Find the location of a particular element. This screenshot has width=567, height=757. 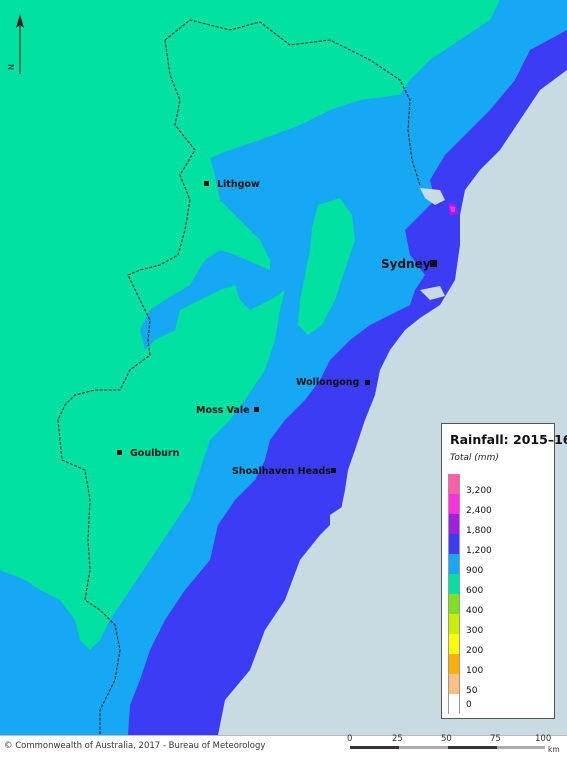

legend-item: 2,400 is located at coordinates (498, 505).